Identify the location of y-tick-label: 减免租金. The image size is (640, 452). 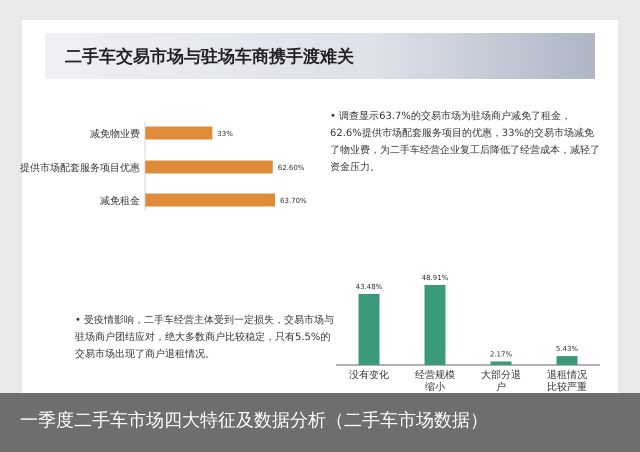
(120, 201).